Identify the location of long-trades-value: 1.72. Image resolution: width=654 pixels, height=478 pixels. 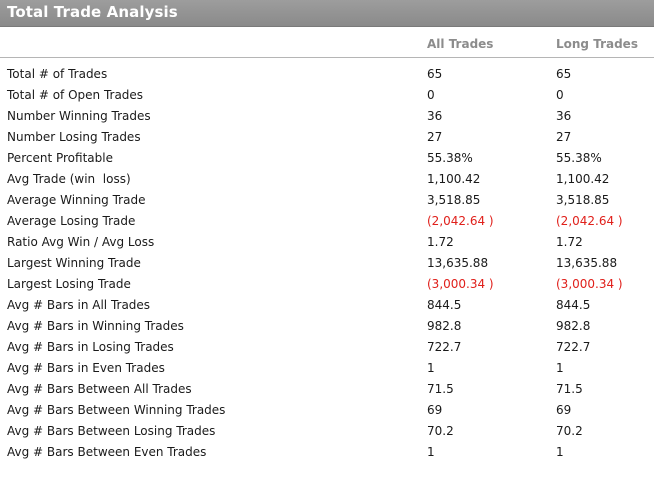
(569, 242).